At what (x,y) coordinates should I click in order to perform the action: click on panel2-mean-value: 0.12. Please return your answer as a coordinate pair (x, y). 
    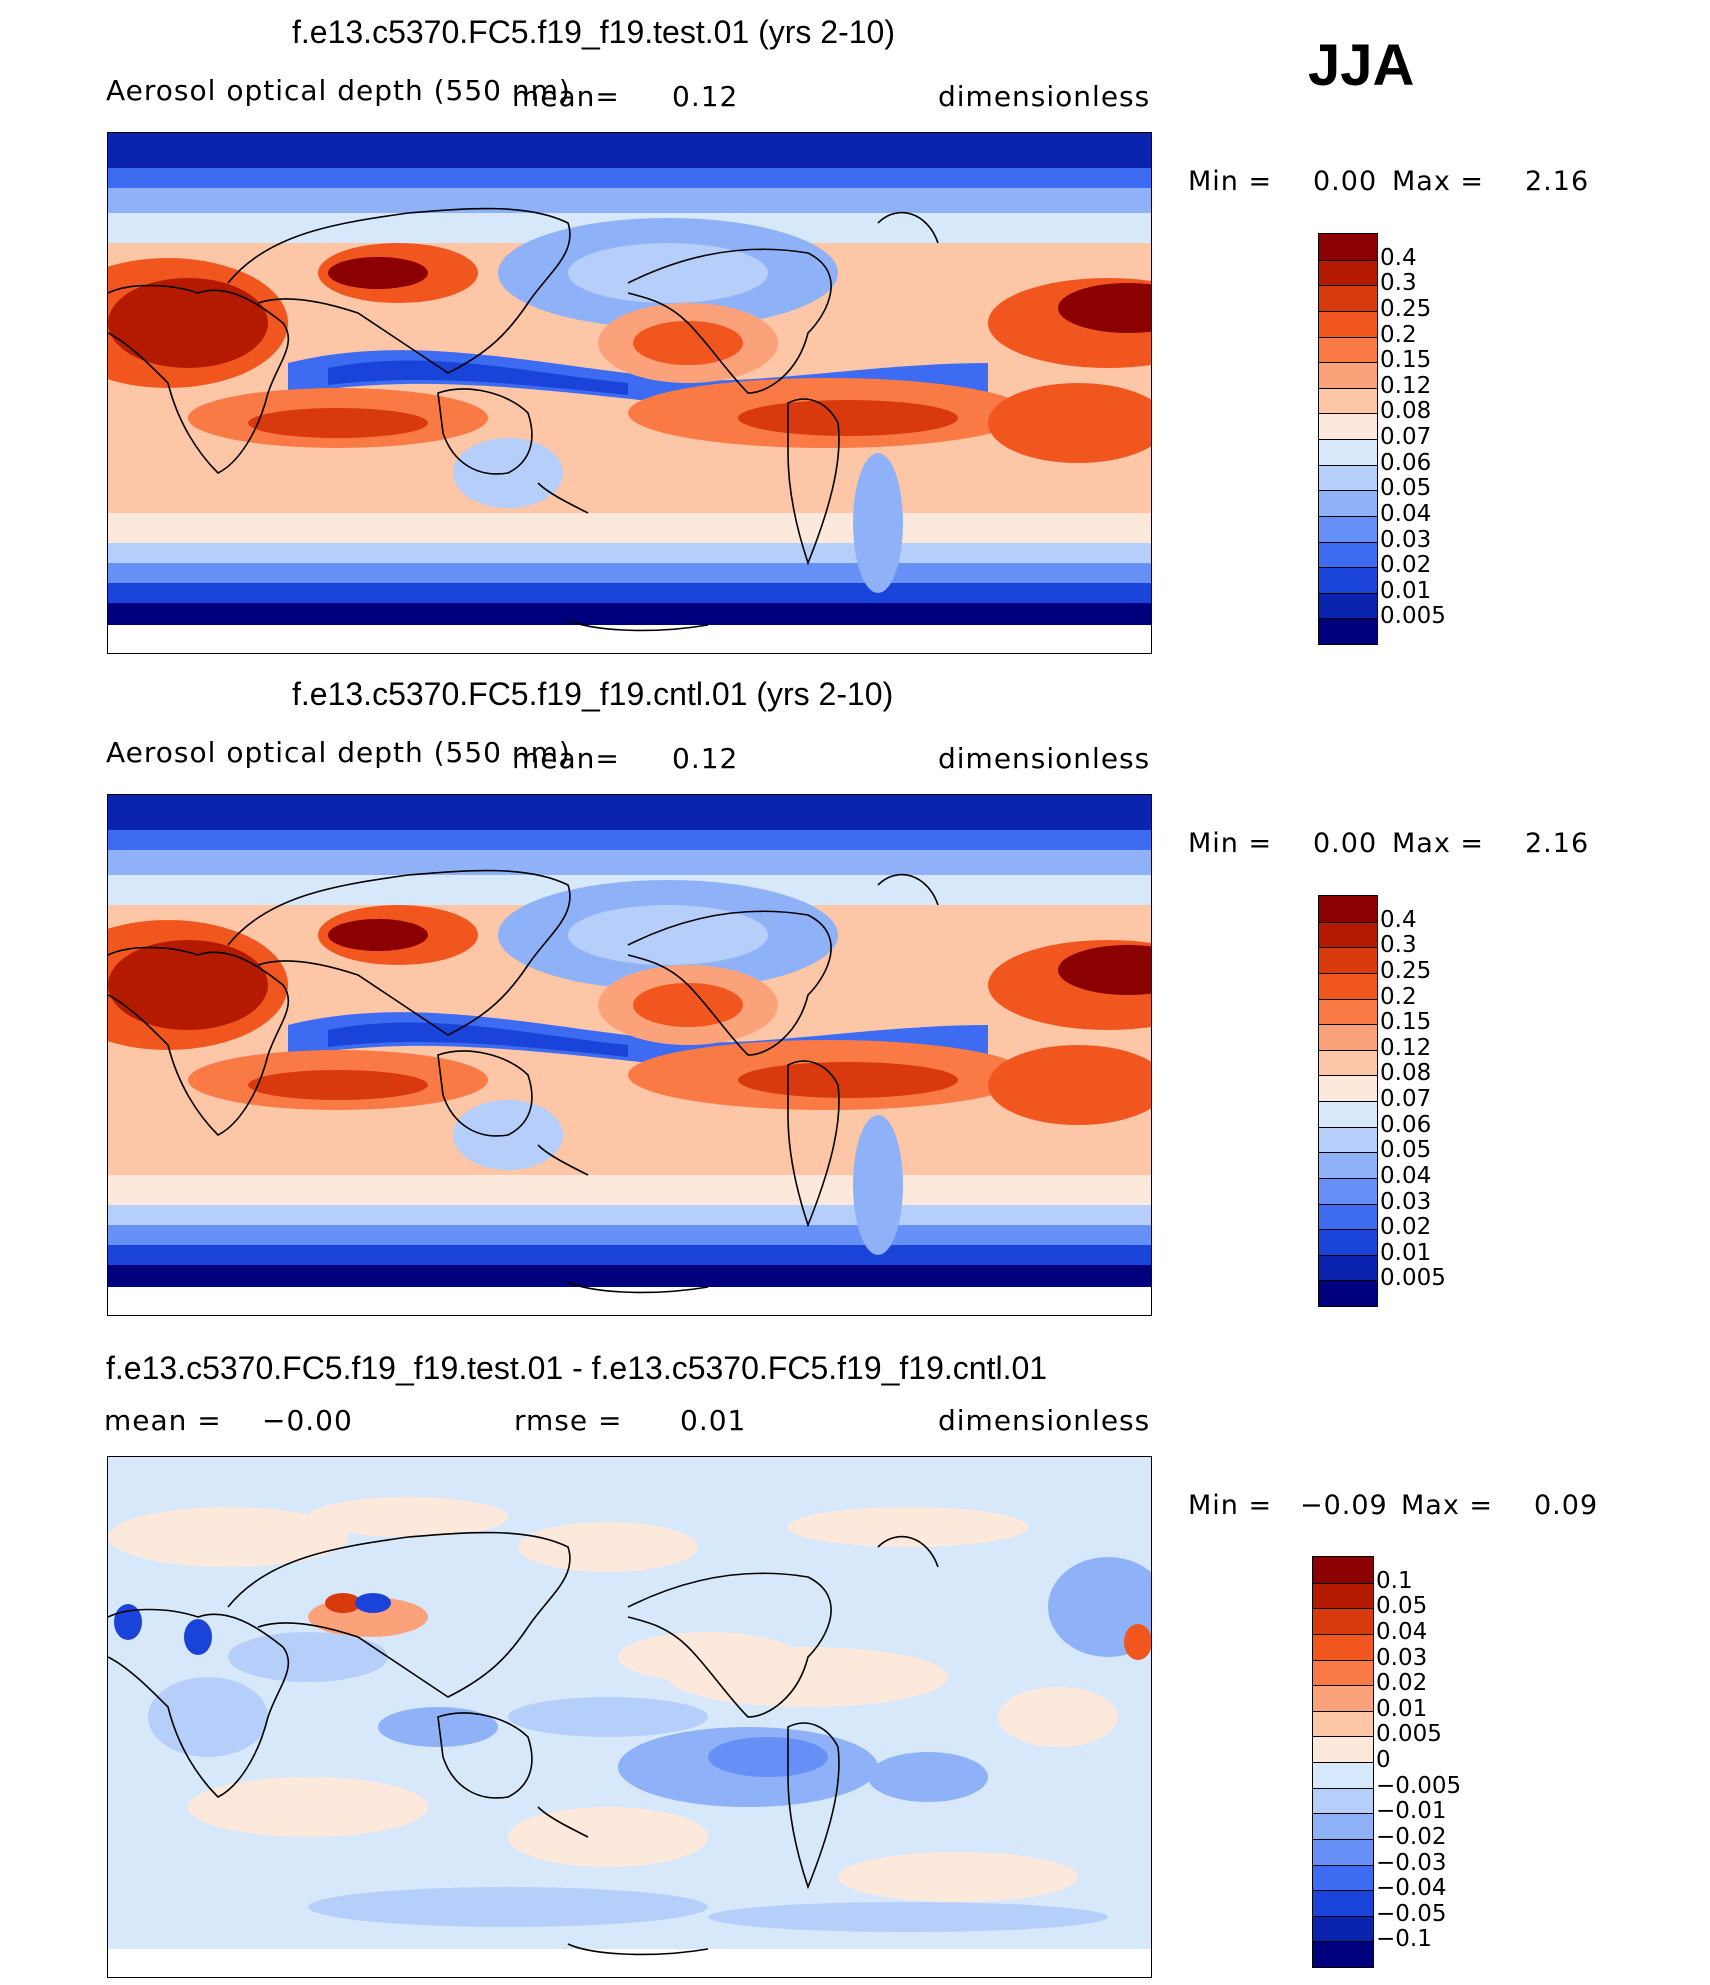
    Looking at the image, I should click on (705, 758).